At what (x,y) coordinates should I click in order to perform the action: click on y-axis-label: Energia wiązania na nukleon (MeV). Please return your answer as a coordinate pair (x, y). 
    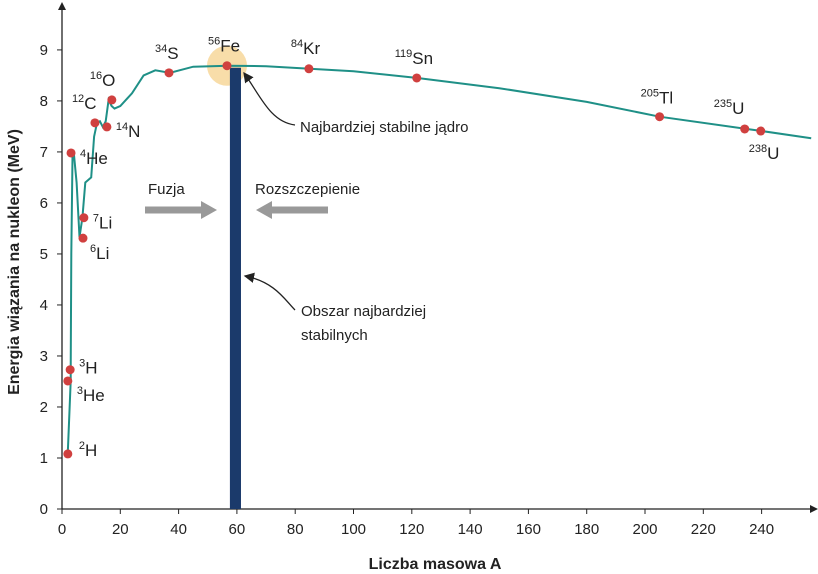
    Looking at the image, I should click on (14, 262).